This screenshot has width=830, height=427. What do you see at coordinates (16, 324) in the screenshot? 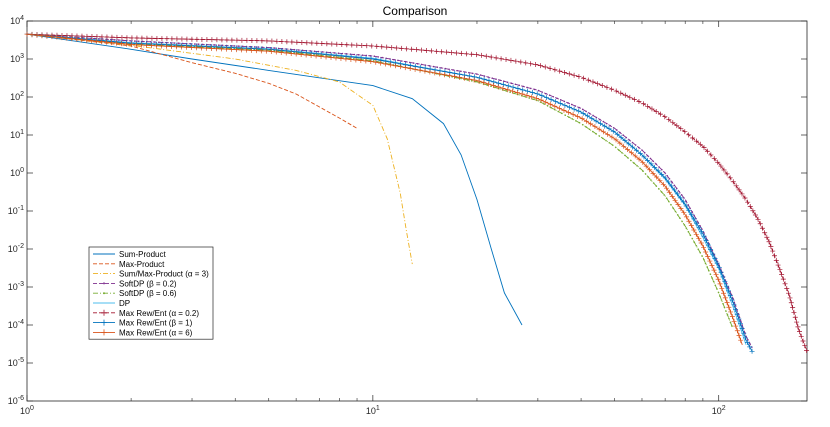
I see `y-tick-label: 10⁻⁴` at bounding box center [16, 324].